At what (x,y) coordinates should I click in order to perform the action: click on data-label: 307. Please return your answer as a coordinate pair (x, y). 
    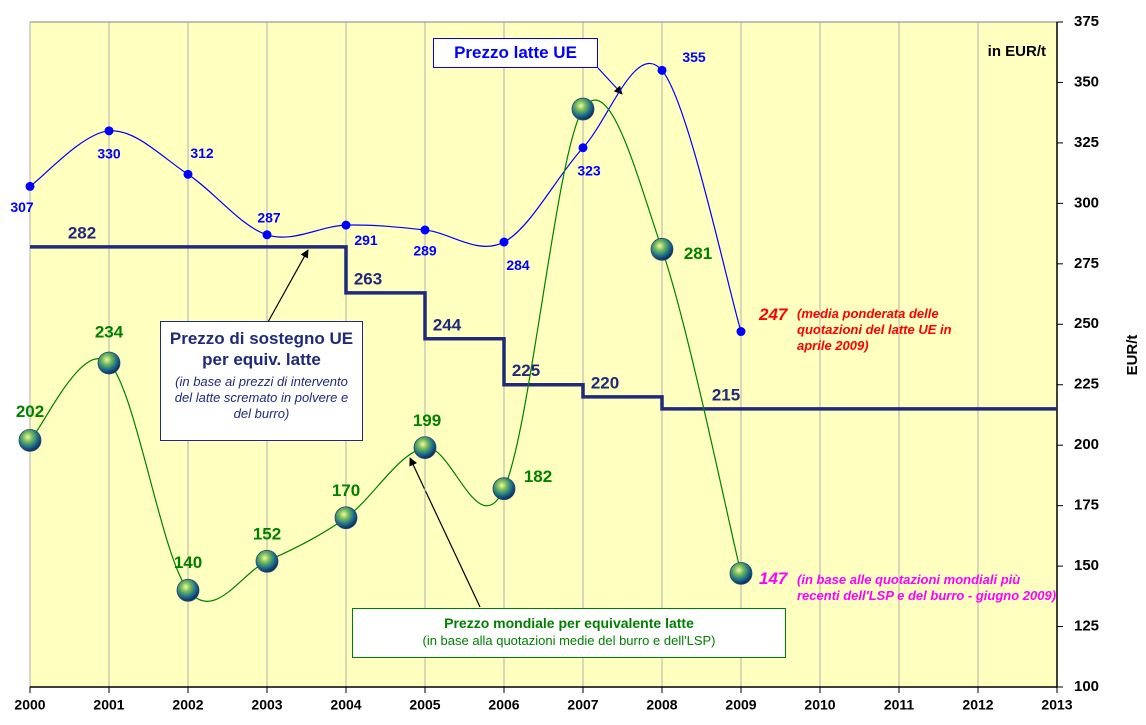
    Looking at the image, I should click on (22, 207).